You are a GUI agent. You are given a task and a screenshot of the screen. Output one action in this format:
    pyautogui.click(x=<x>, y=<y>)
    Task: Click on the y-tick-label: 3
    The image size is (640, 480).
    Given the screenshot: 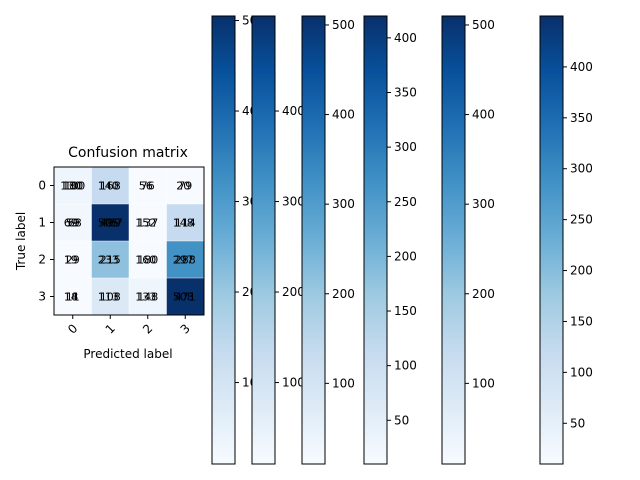 What is the action you would take?
    pyautogui.click(x=42, y=297)
    